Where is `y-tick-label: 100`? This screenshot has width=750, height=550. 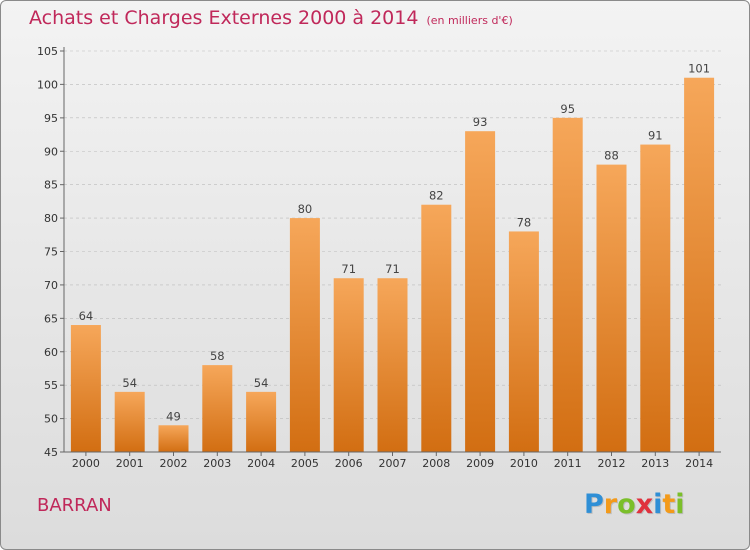
y-tick-label: 100 is located at coordinates (47, 84).